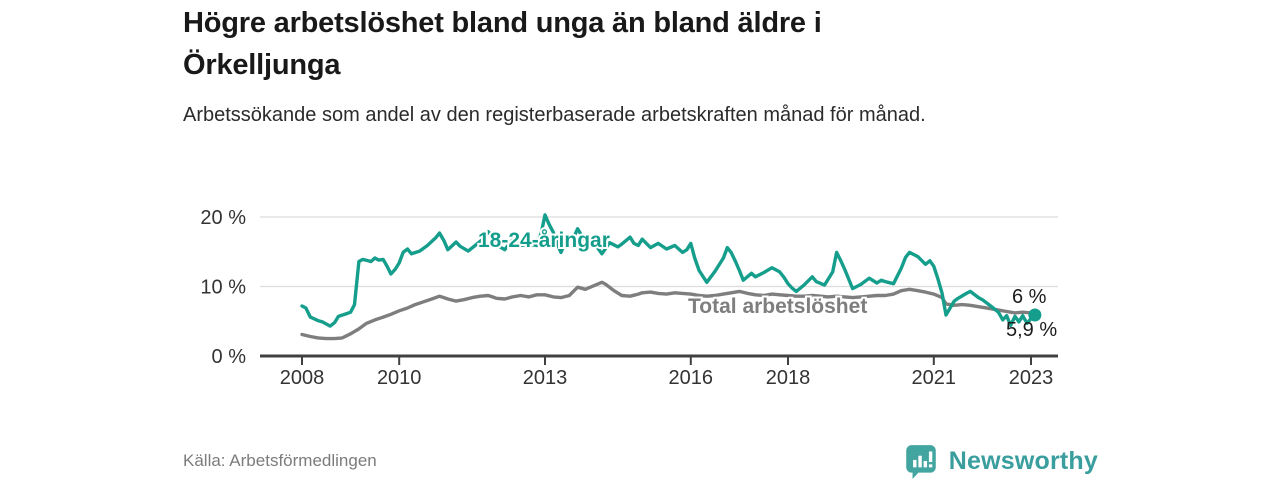  Describe the element at coordinates (223, 218) in the screenshot. I see `y-tick-label-20: 20 %` at that location.